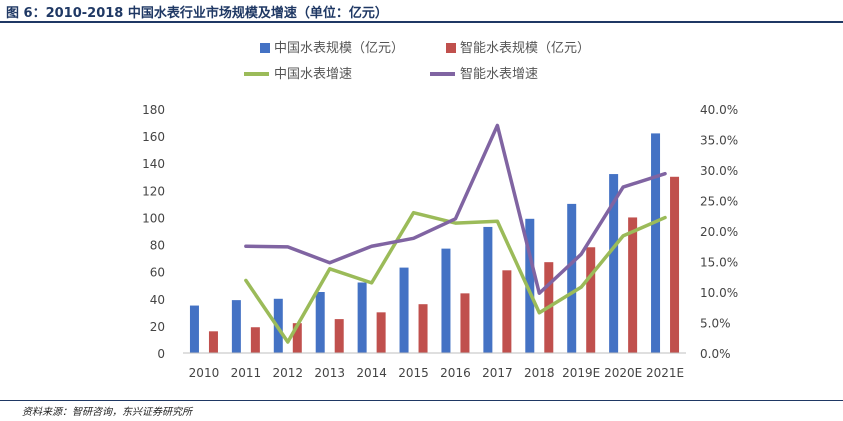 This screenshot has height=421, width=843. Describe the element at coordinates (719, 293) in the screenshot. I see `y-right-tick-label: 10.0%` at that location.